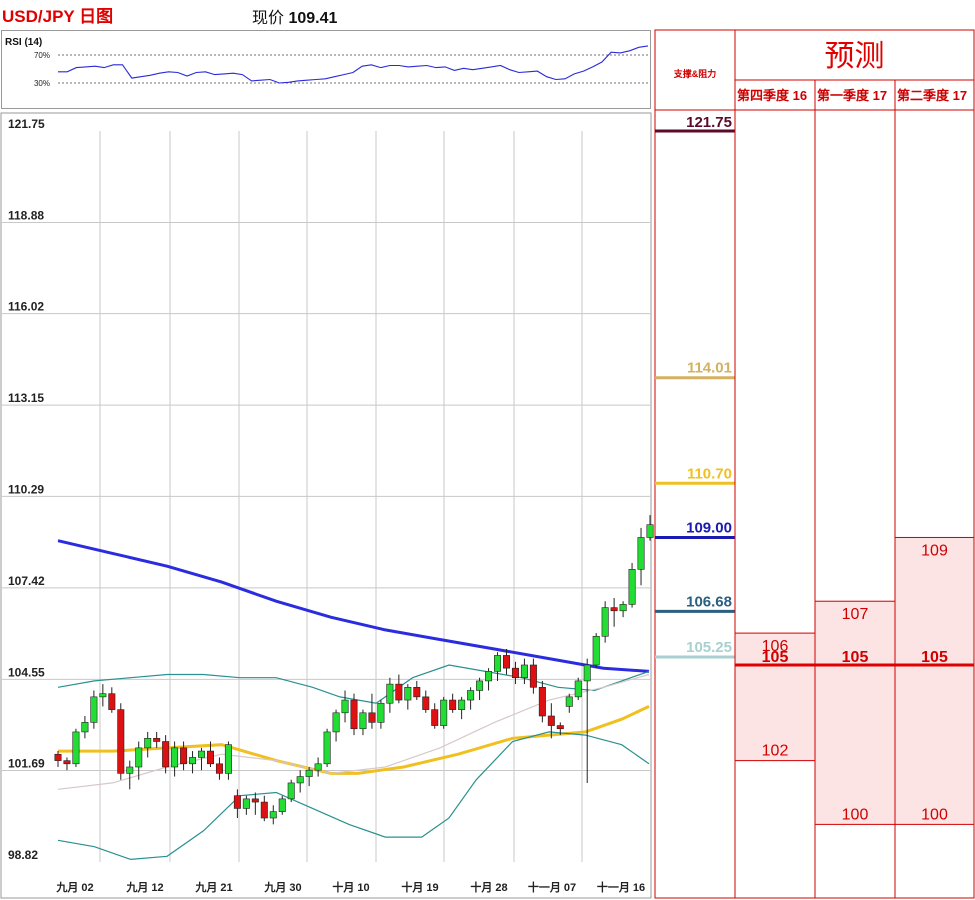 Image resolution: width=975 pixels, height=900 pixels. What do you see at coordinates (934, 814) in the screenshot?
I see `forecast-low: 100` at bounding box center [934, 814].